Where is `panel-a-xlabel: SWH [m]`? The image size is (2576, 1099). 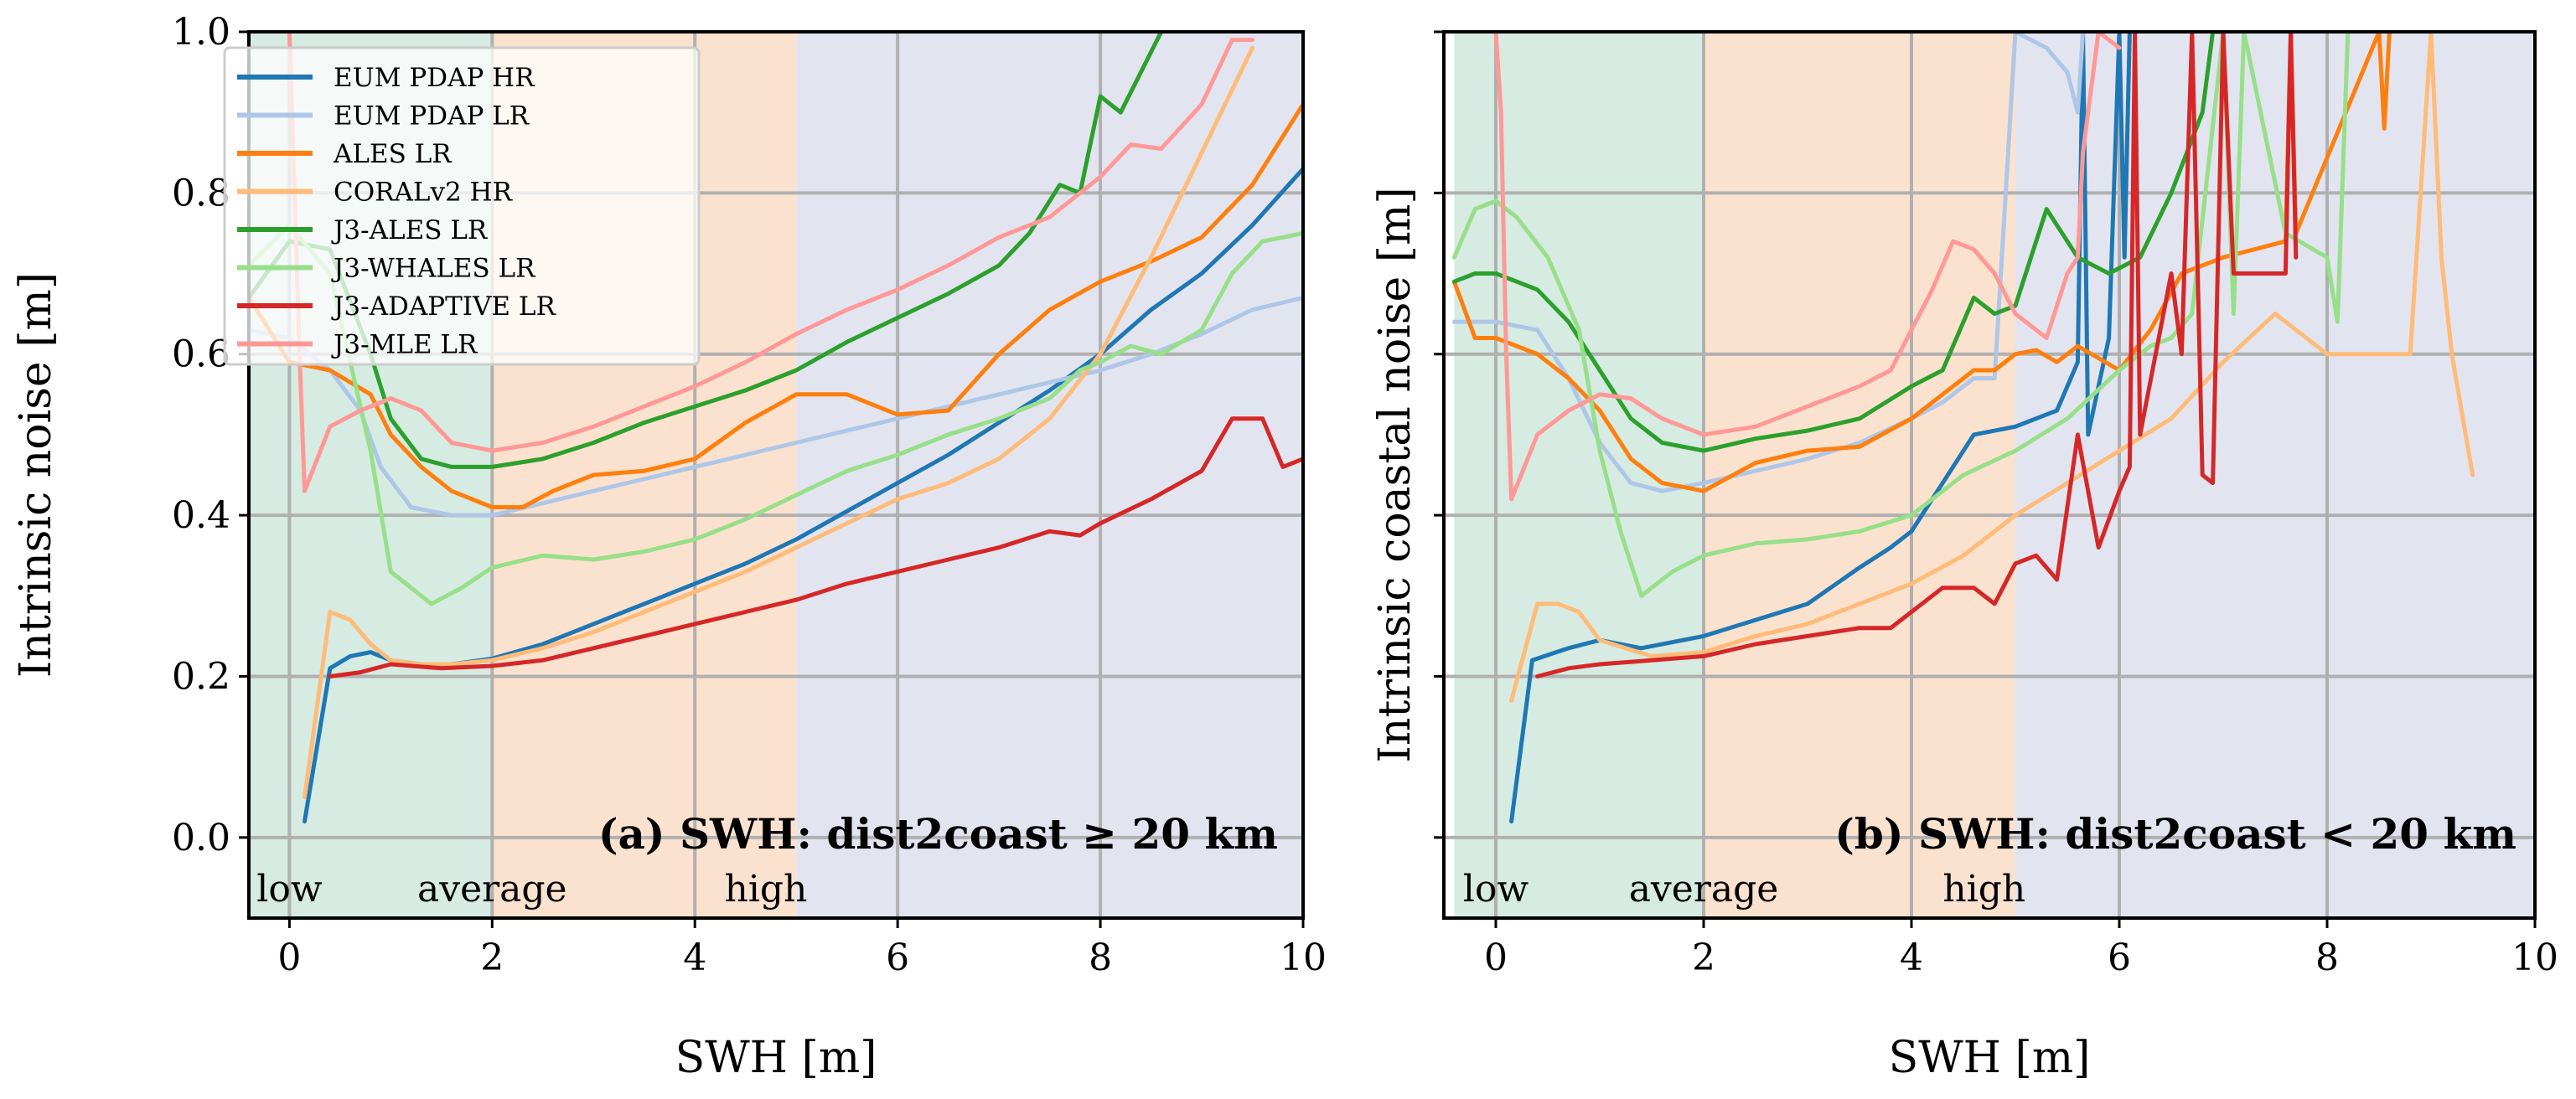
panel-a-xlabel: SWH [m] is located at coordinates (776, 1058).